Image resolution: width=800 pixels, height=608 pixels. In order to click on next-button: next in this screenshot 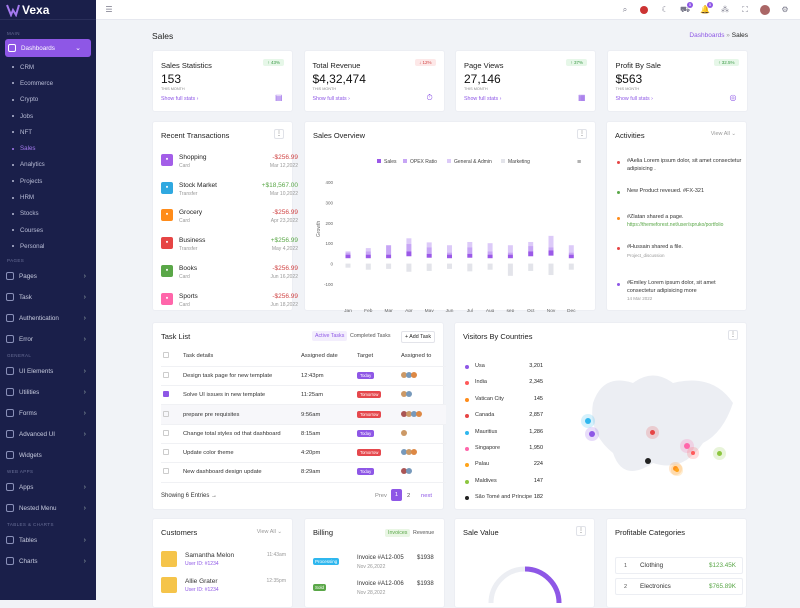, I will do `click(426, 496)`.